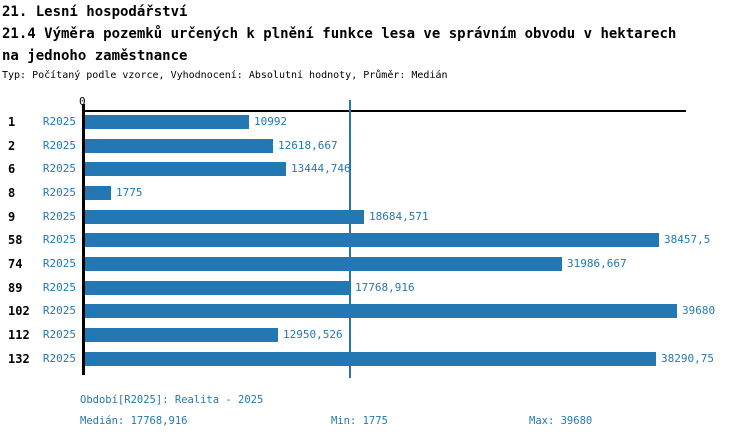 The image size is (750, 438). Describe the element at coordinates (15, 240) in the screenshot. I see `category-label: 58` at that location.